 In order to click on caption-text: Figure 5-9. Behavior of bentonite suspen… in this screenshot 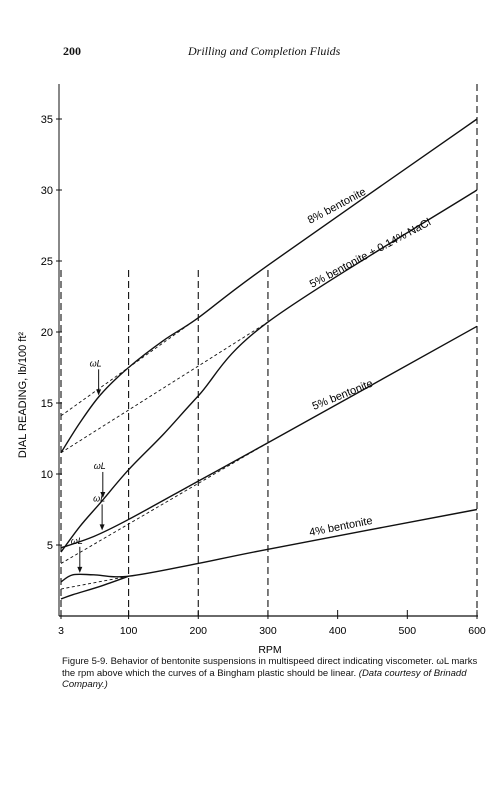, I will do `click(270, 667)`.